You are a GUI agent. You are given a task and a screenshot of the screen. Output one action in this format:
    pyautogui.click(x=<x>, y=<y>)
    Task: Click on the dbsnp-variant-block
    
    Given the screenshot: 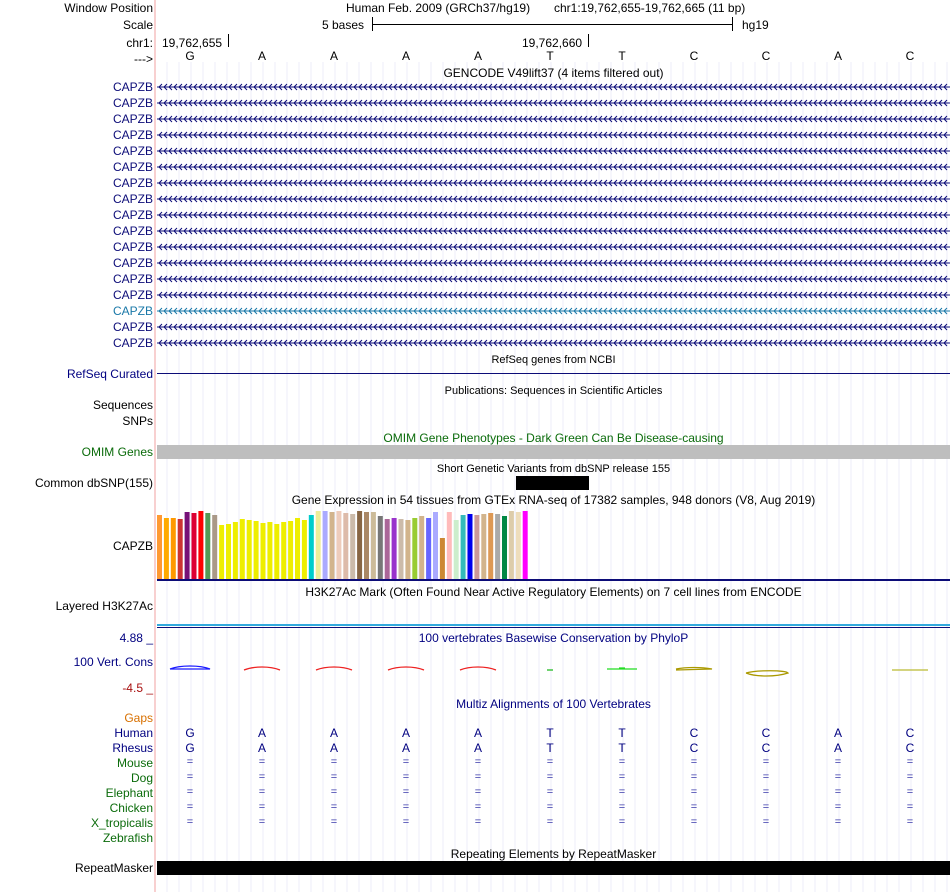 What is the action you would take?
    pyautogui.click(x=552, y=483)
    